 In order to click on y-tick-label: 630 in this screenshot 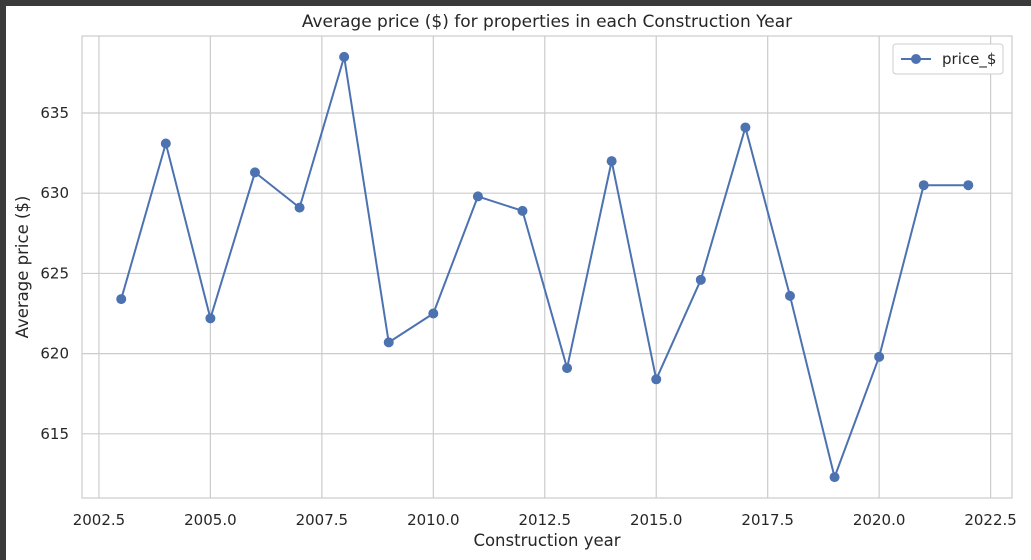, I will do `click(54, 193)`.